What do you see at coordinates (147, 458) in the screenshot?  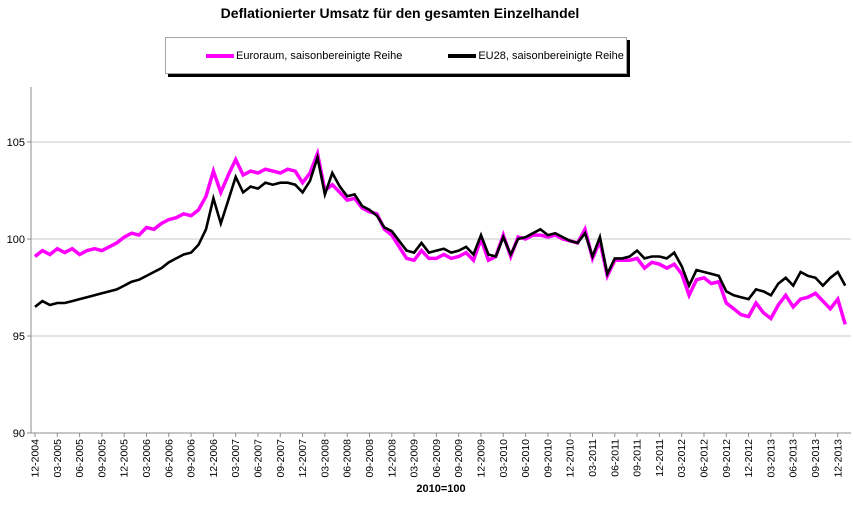 I see `x-tick-label: 03-2006` at bounding box center [147, 458].